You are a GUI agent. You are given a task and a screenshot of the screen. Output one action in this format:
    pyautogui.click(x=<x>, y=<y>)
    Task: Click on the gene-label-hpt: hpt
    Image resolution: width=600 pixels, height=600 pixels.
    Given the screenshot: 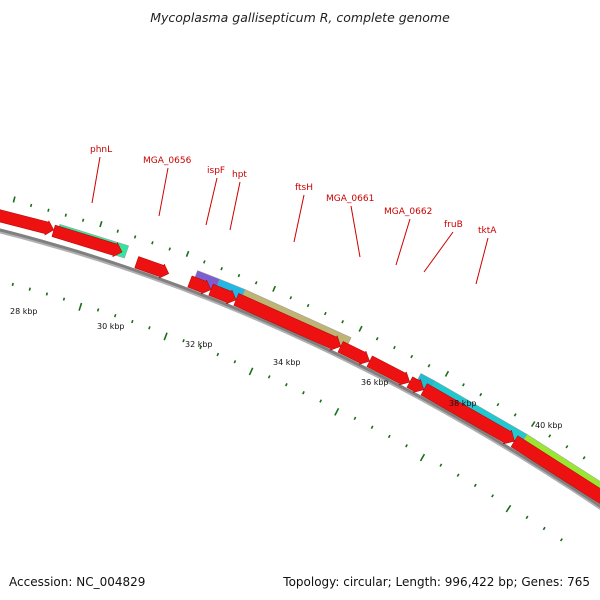 What is the action you would take?
    pyautogui.click(x=239, y=175)
    